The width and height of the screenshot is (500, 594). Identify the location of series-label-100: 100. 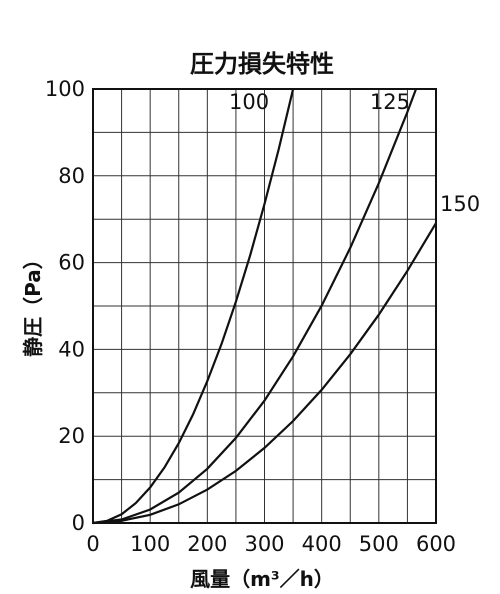
(249, 102).